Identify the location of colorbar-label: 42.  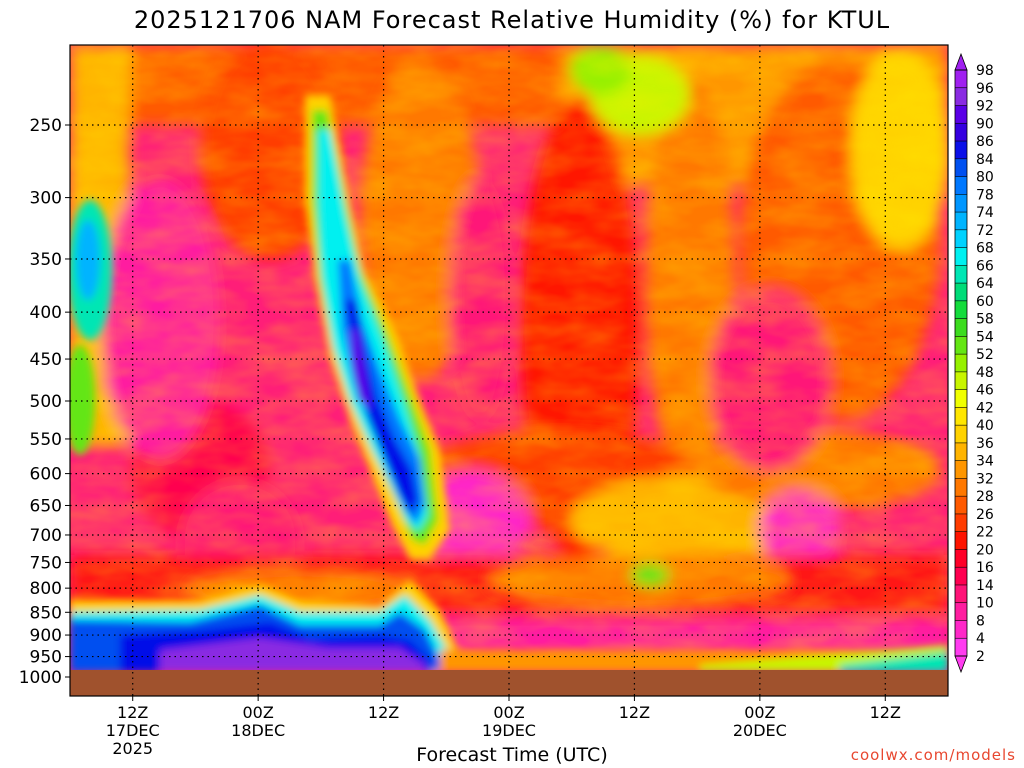
(985, 408).